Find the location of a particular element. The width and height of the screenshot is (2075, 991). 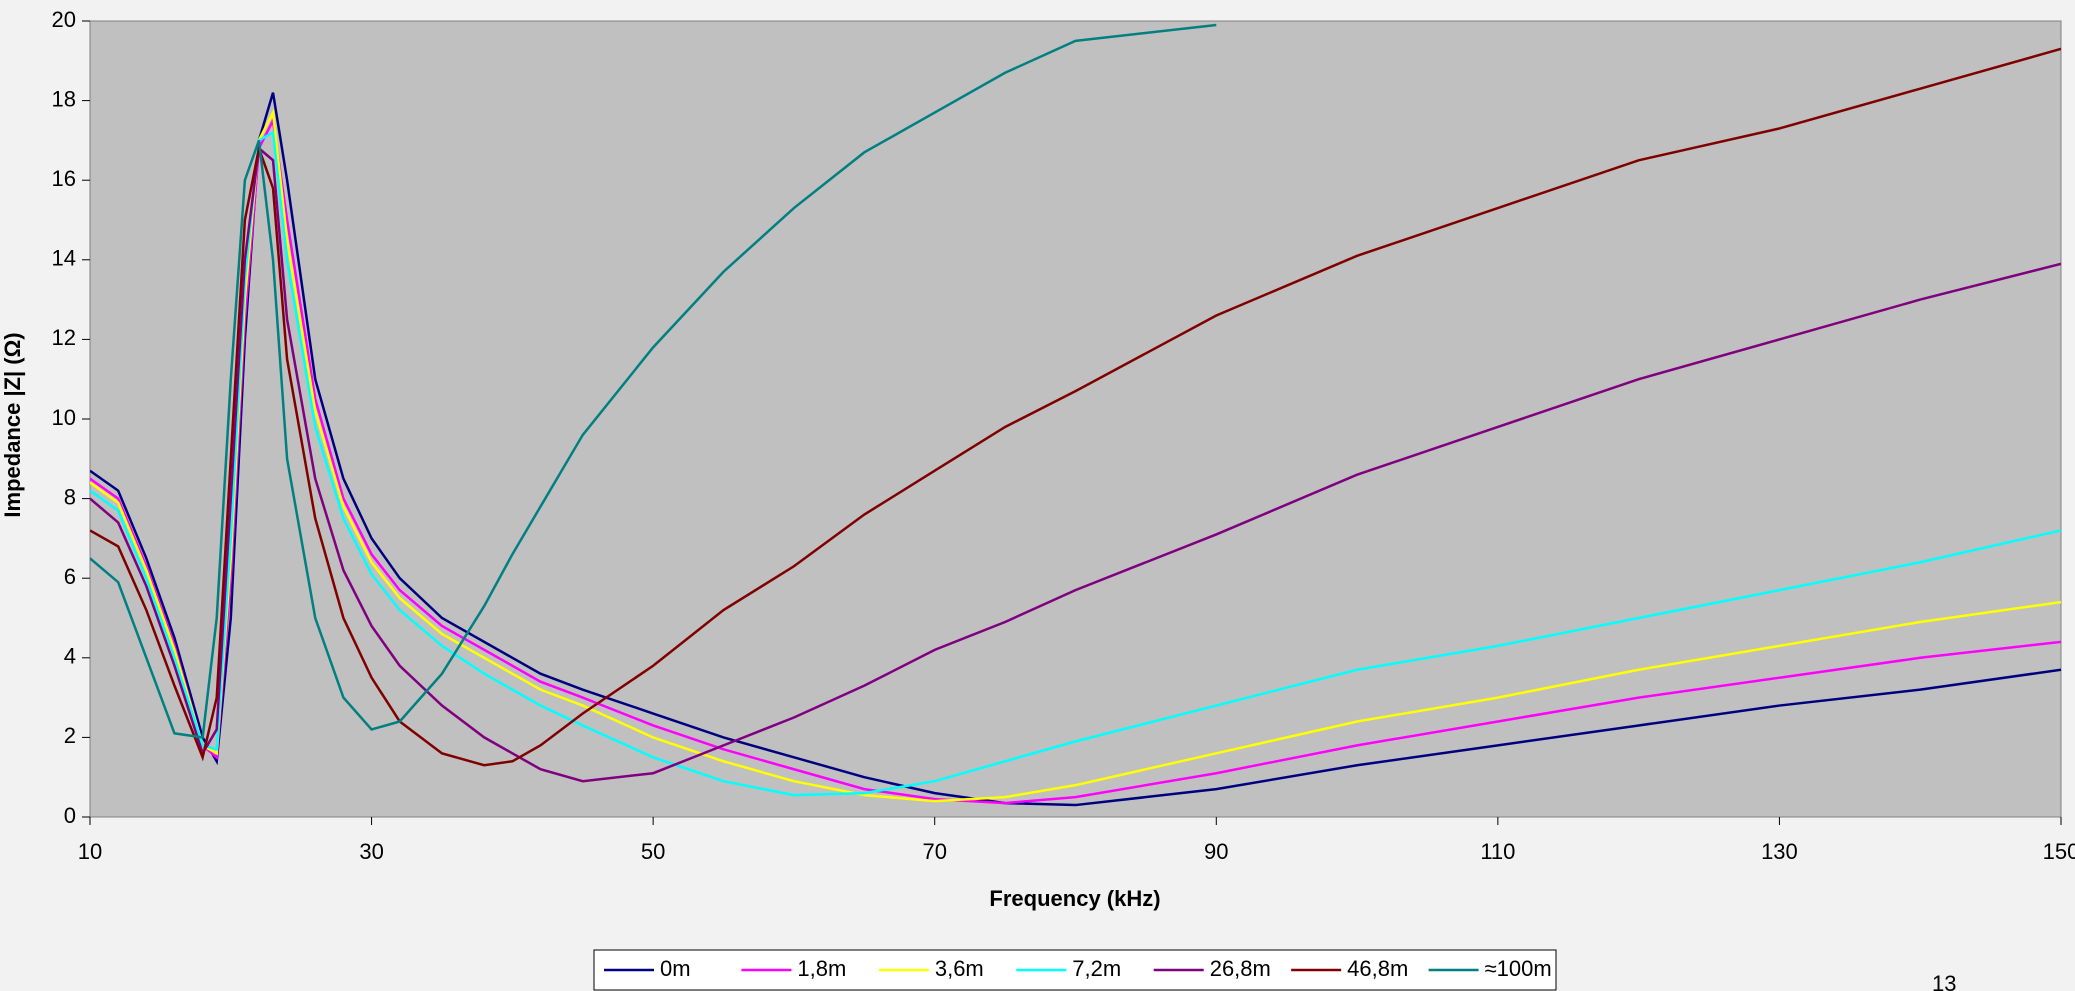

legend-label: ≈100m is located at coordinates (1518, 968).